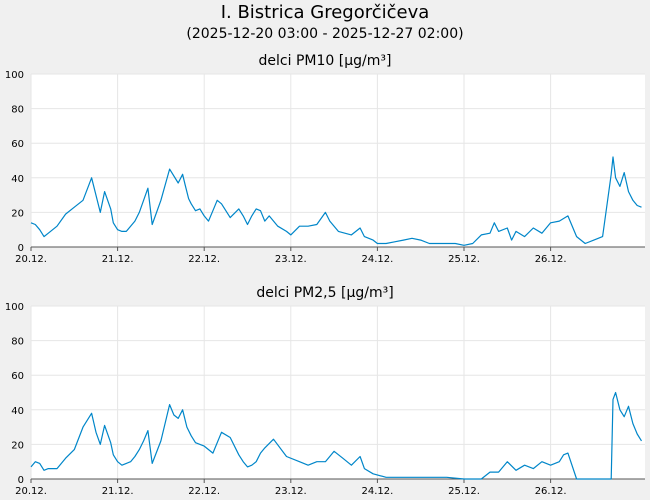  I want to click on pm25-y-tick-label: 100, so click(14, 307).